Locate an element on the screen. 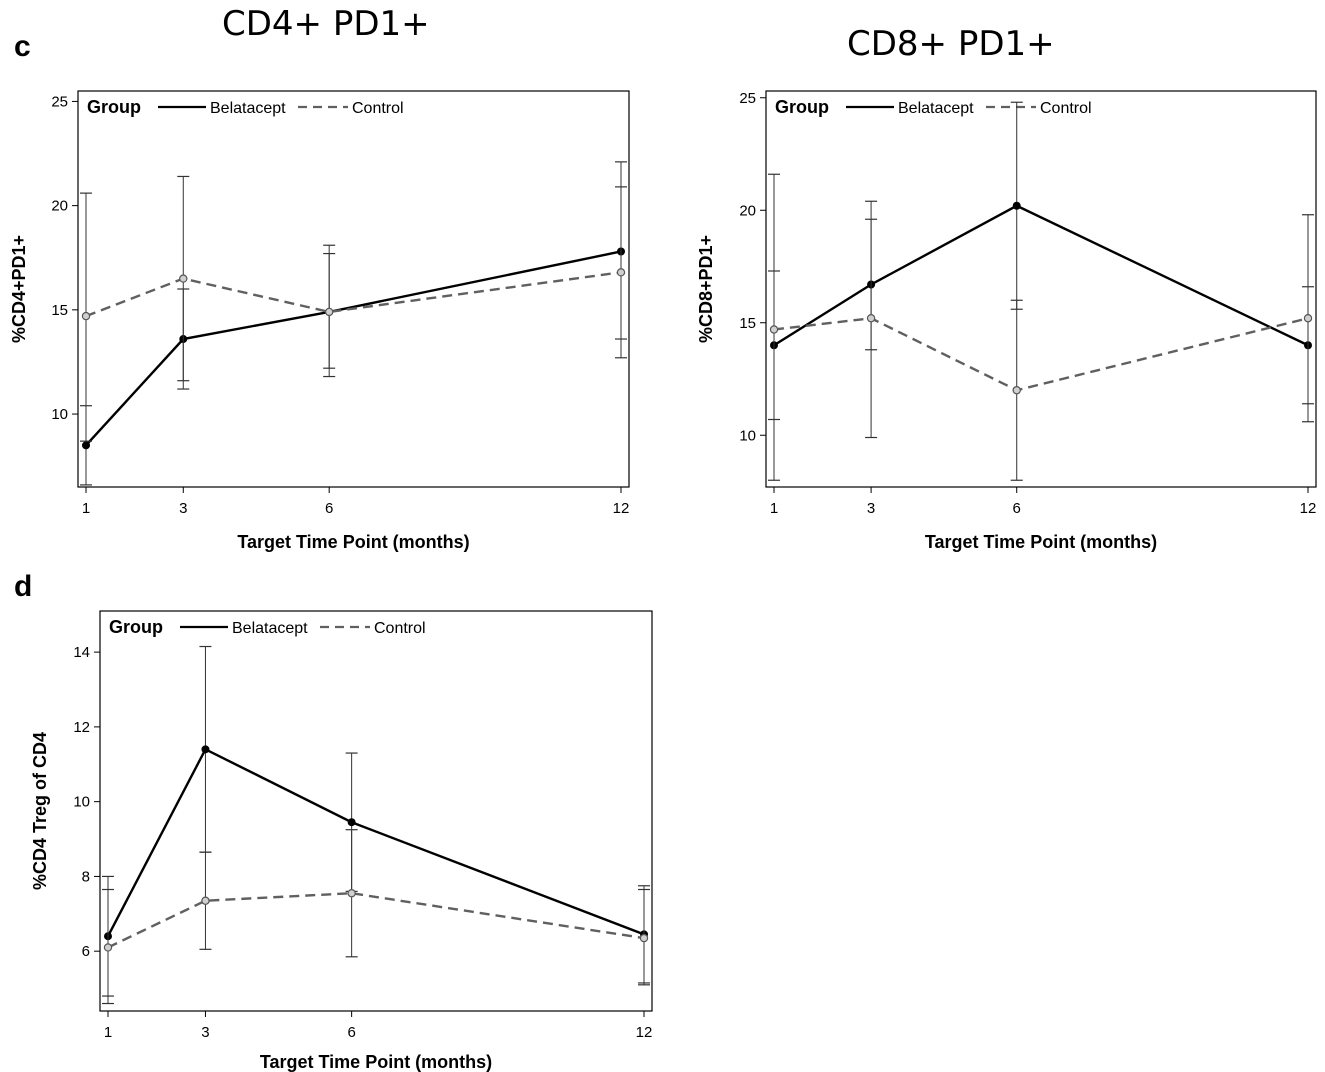 Image resolution: width=1325 pixels, height=1072 pixels. y-tick-label: 14 is located at coordinates (81, 652).